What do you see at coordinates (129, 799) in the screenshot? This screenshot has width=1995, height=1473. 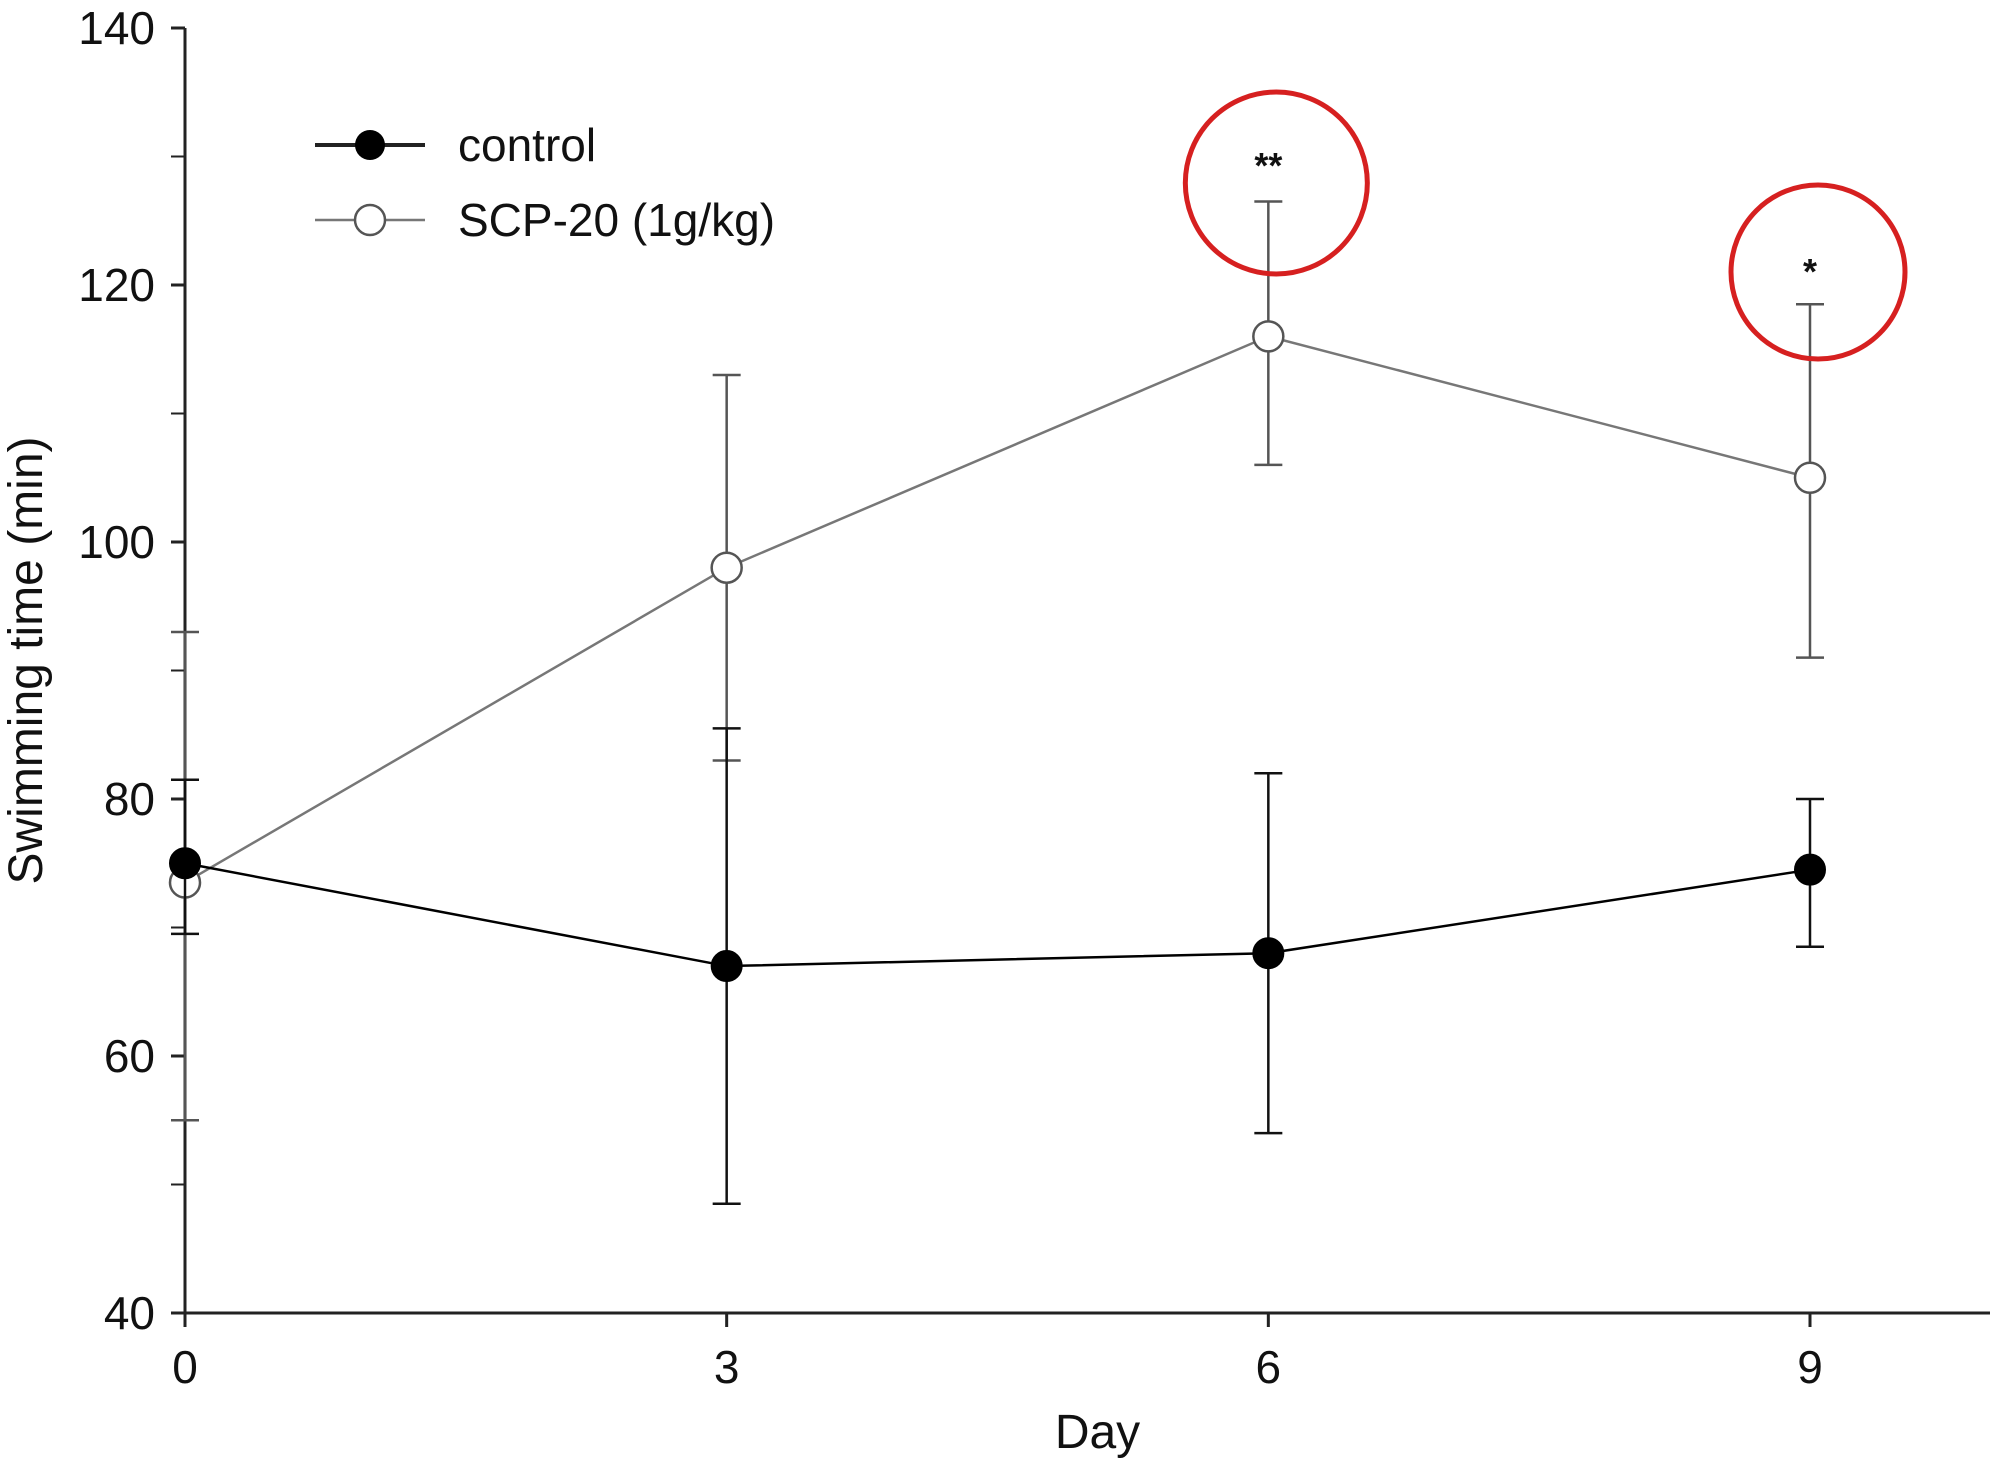 I see `y-tick-label: 80` at bounding box center [129, 799].